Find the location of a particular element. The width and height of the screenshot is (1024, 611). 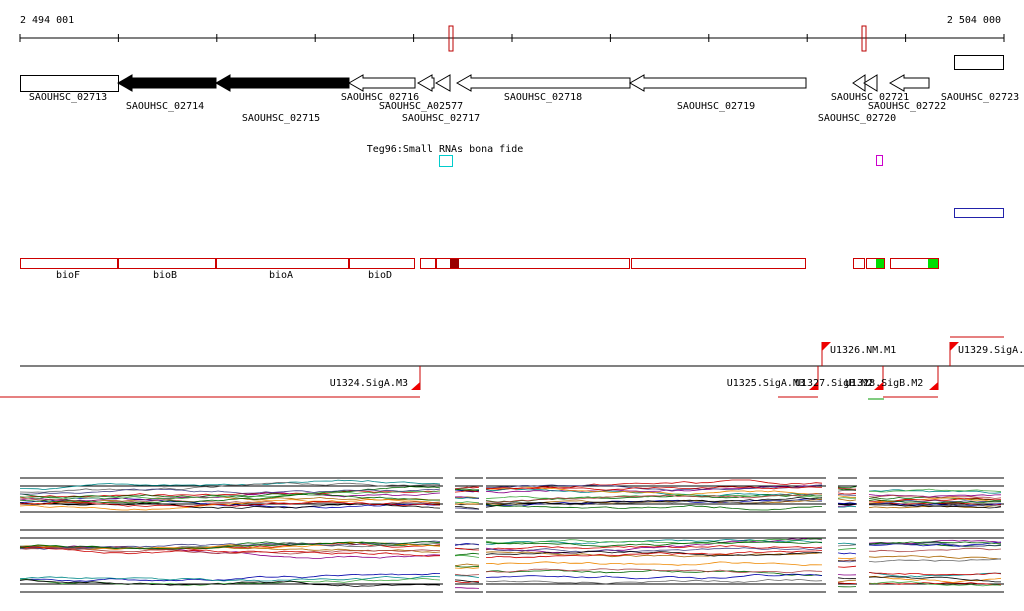

gene-label: SAOUHSC_02723 is located at coordinates (980, 97).